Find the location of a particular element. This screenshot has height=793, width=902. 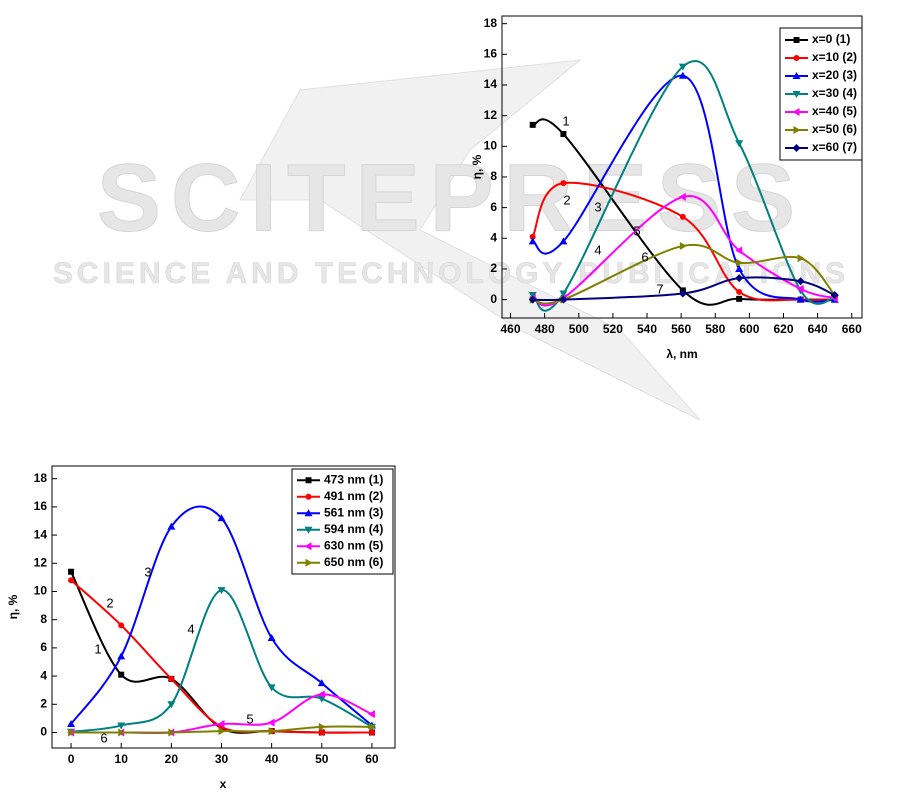

y-tick-label: 4 is located at coordinates (493, 237).